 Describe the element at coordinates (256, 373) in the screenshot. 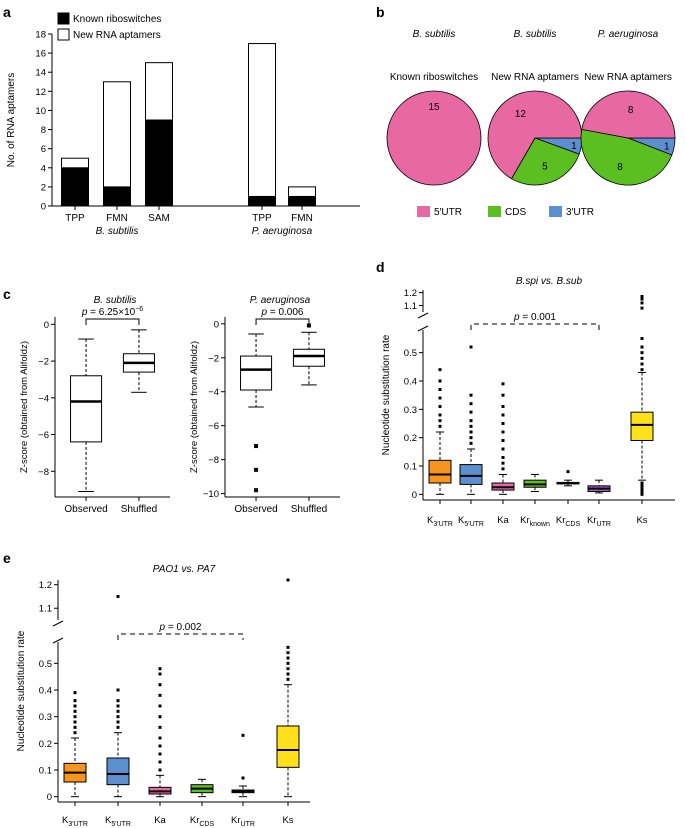

I see `box-observed` at that location.